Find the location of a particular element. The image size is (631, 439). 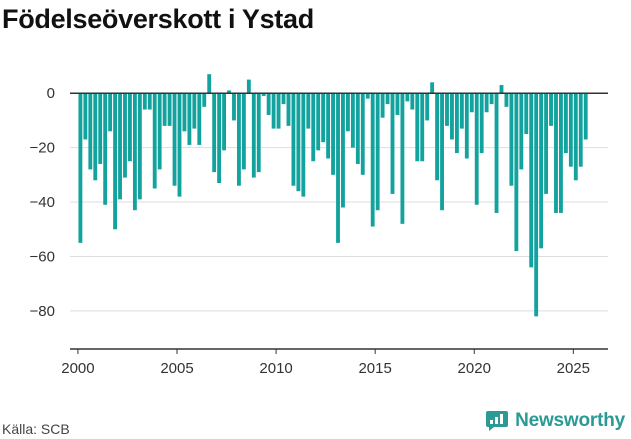

y-tick-label: 0 is located at coordinates (51, 93).